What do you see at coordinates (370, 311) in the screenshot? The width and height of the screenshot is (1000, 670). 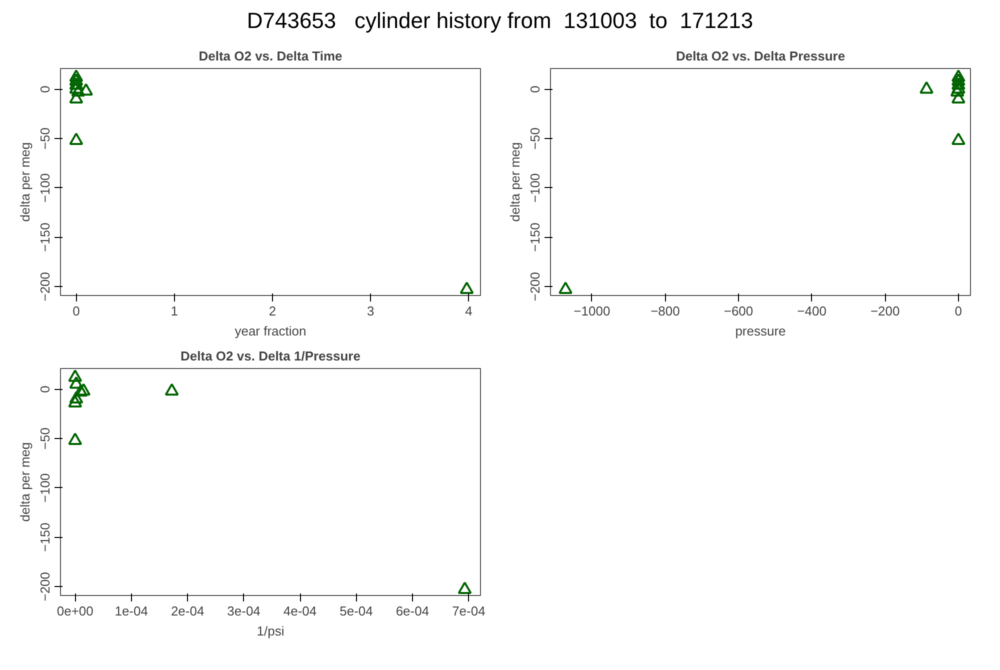 I see `x-tick-label: 3` at bounding box center [370, 311].